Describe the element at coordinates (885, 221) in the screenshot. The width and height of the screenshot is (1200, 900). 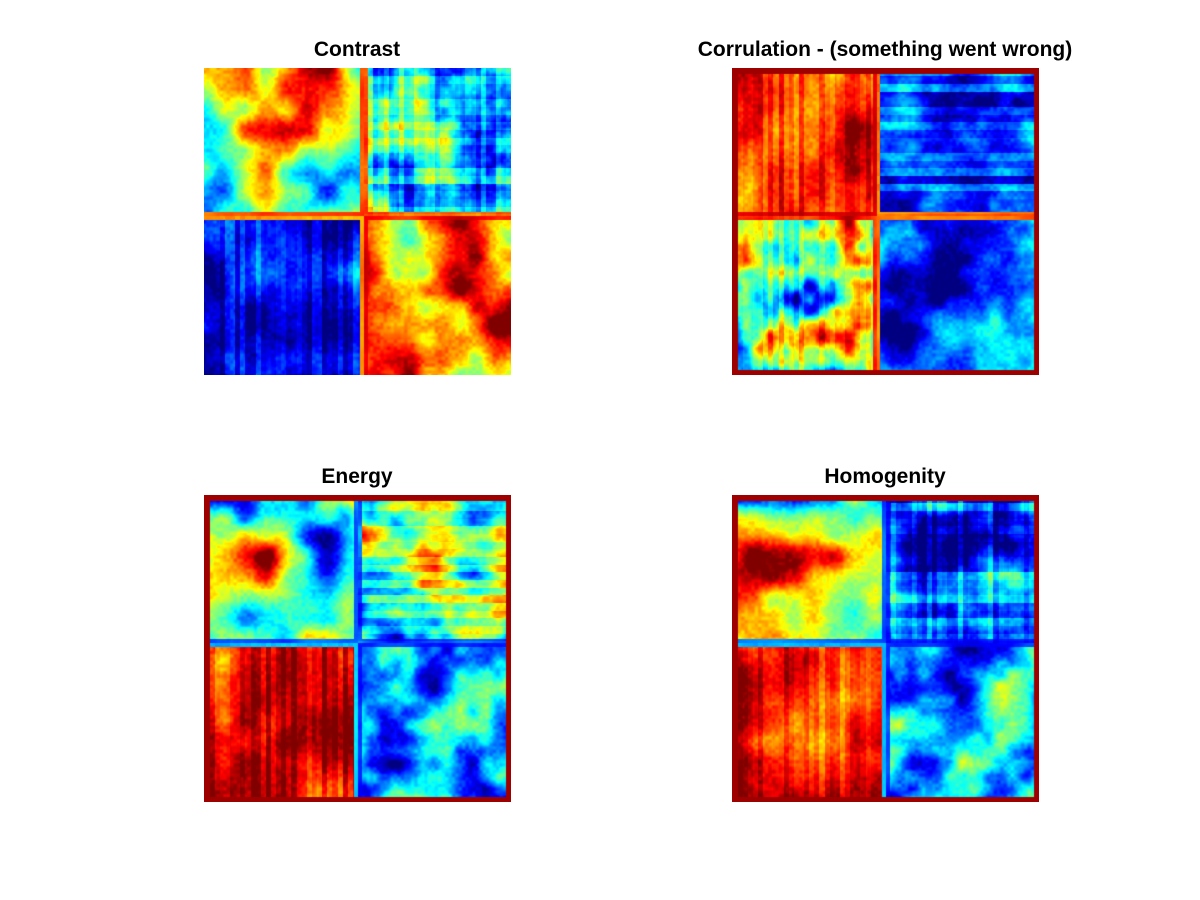
I see `heatmap-corrulation` at that location.